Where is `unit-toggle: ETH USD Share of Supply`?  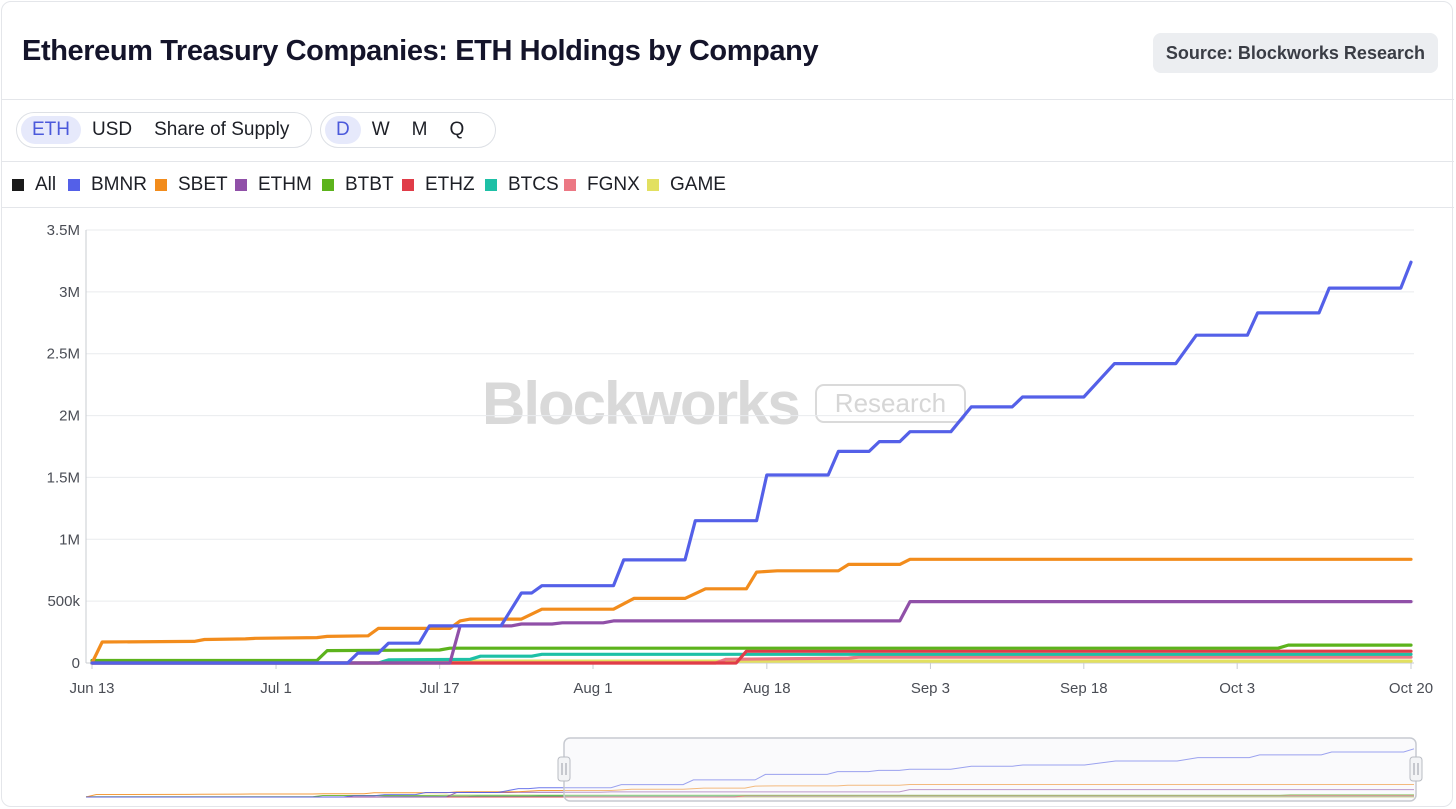
unit-toggle: ETH USD Share of Supply is located at coordinates (164, 130).